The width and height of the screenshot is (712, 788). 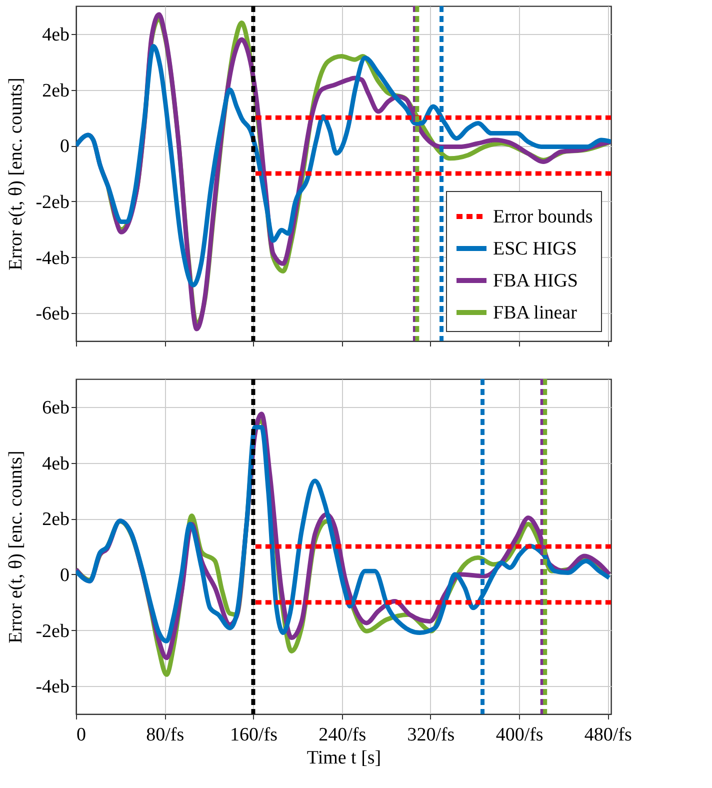 What do you see at coordinates (254, 735) in the screenshot?
I see `x-tick-label: 160/fs` at bounding box center [254, 735].